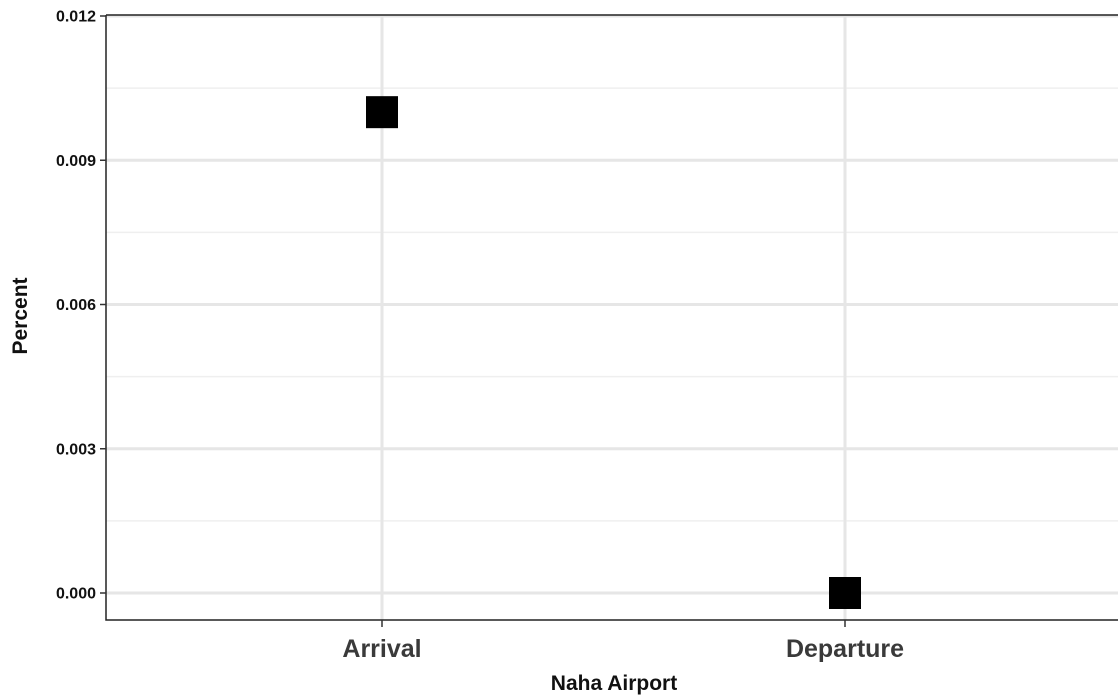 The height and width of the screenshot is (699, 1118). Describe the element at coordinates (76, 594) in the screenshot. I see `y-tick-label: 0.000` at that location.